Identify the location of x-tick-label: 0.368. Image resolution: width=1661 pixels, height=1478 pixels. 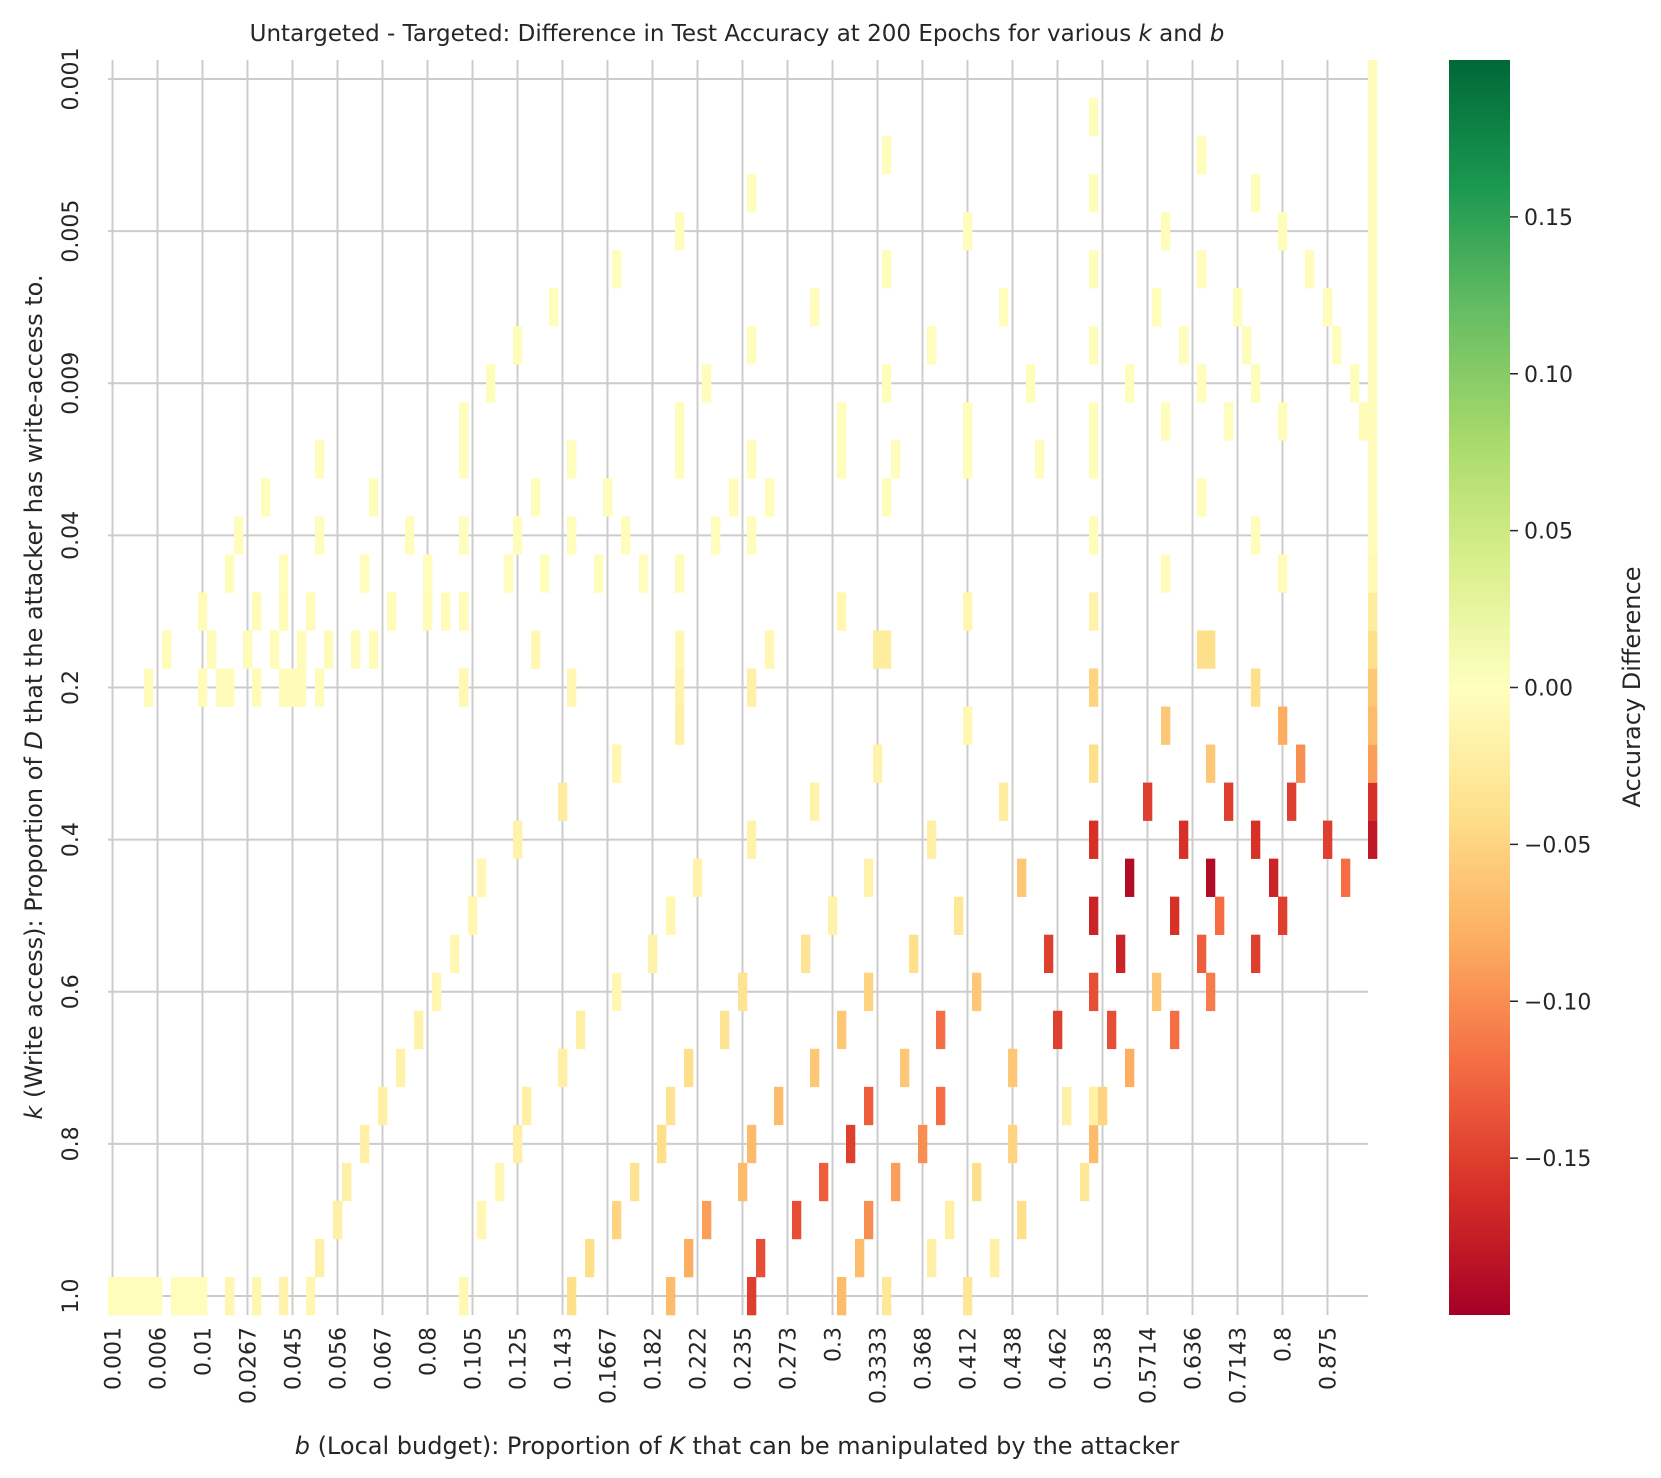
(924, 1358).